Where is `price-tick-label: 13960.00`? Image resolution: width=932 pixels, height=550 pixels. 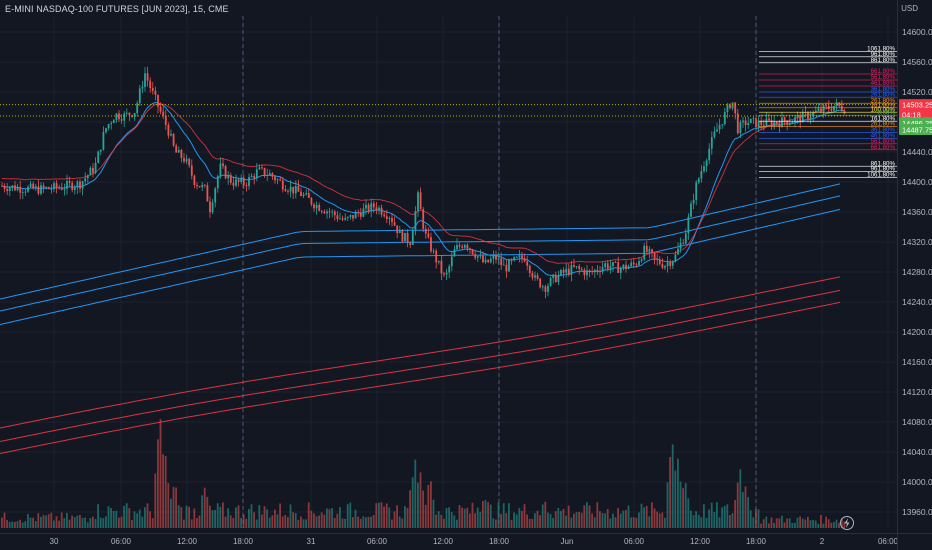 price-tick-label: 13960.00 is located at coordinates (917, 512).